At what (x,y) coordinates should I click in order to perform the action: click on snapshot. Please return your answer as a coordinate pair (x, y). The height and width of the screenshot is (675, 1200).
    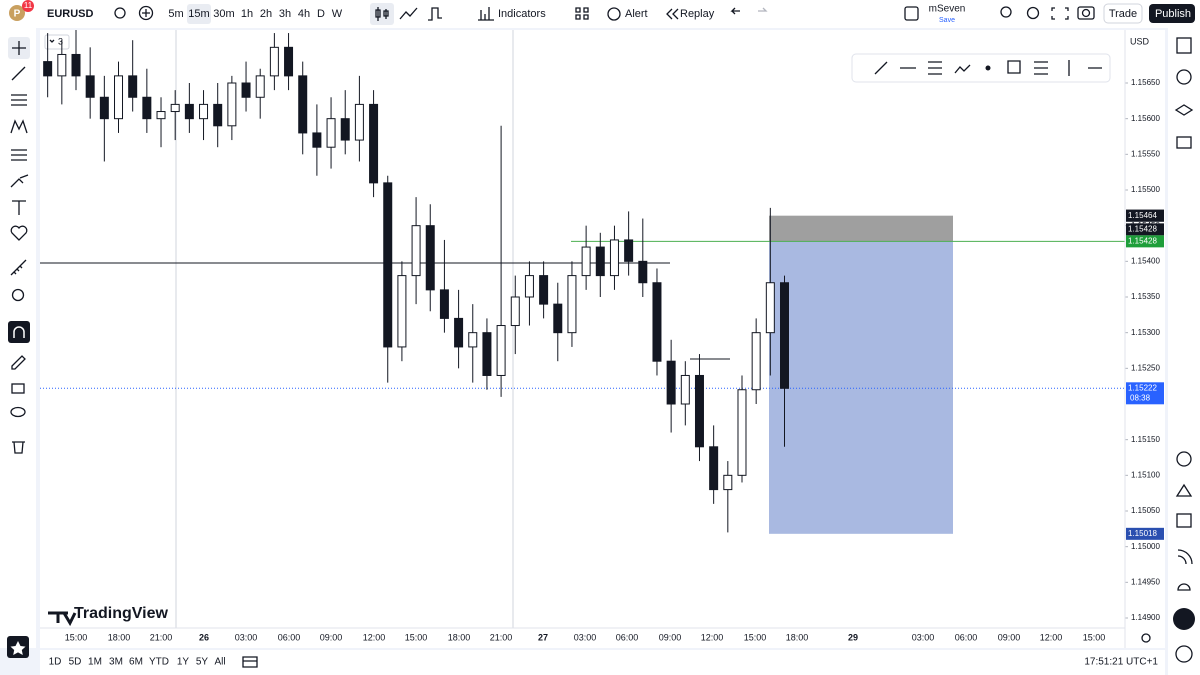
    Looking at the image, I should click on (1086, 13).